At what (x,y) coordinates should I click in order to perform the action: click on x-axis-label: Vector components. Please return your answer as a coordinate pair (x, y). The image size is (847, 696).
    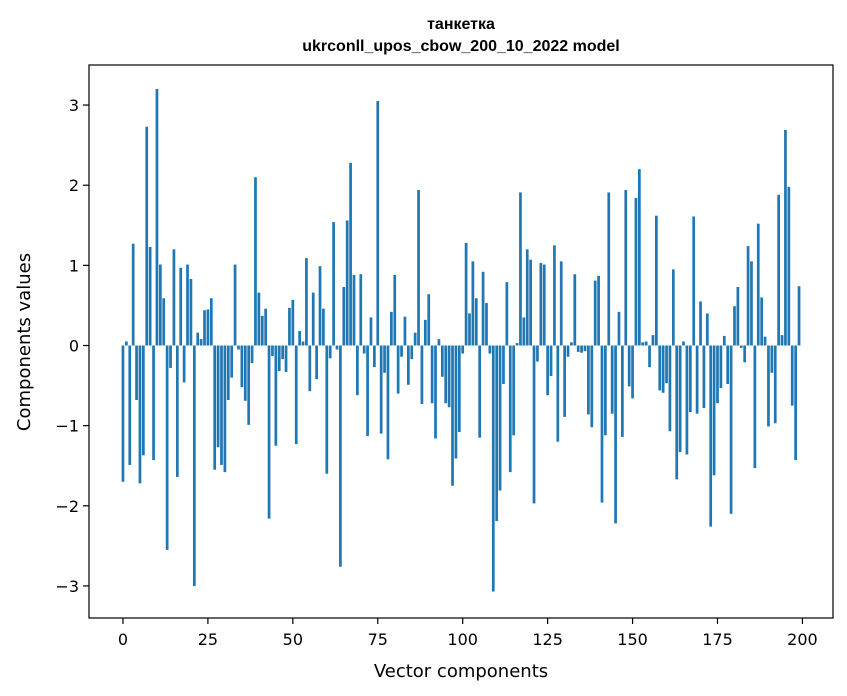
    Looking at the image, I should click on (461, 671).